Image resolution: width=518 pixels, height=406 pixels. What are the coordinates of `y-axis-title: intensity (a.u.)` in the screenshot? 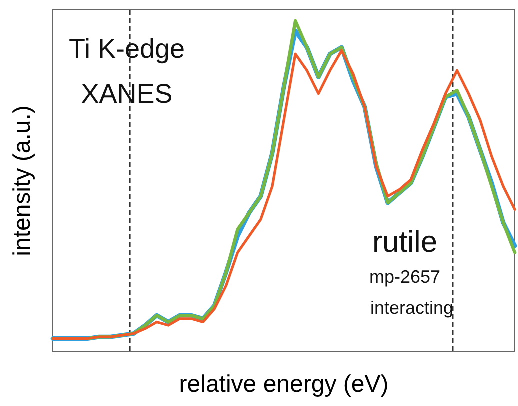 It's located at (22, 181).